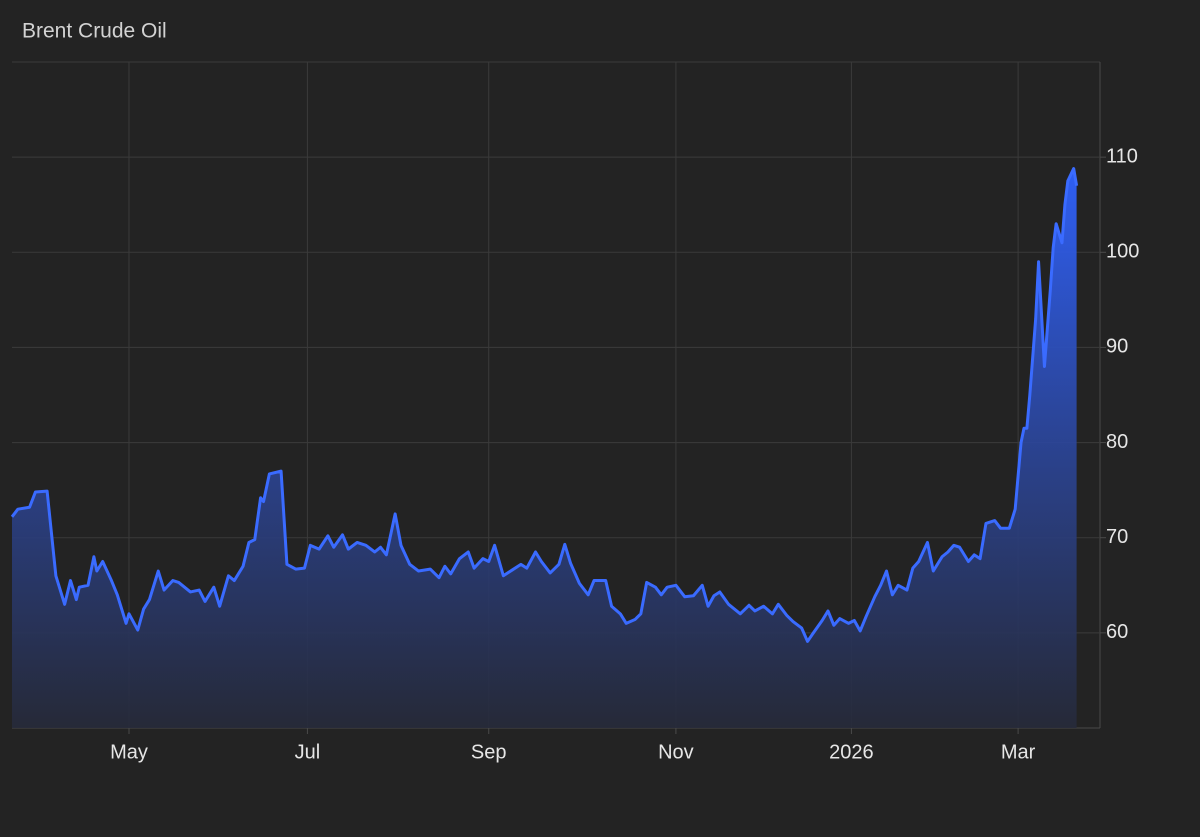  I want to click on y-tick-label: 110, so click(1122, 156).